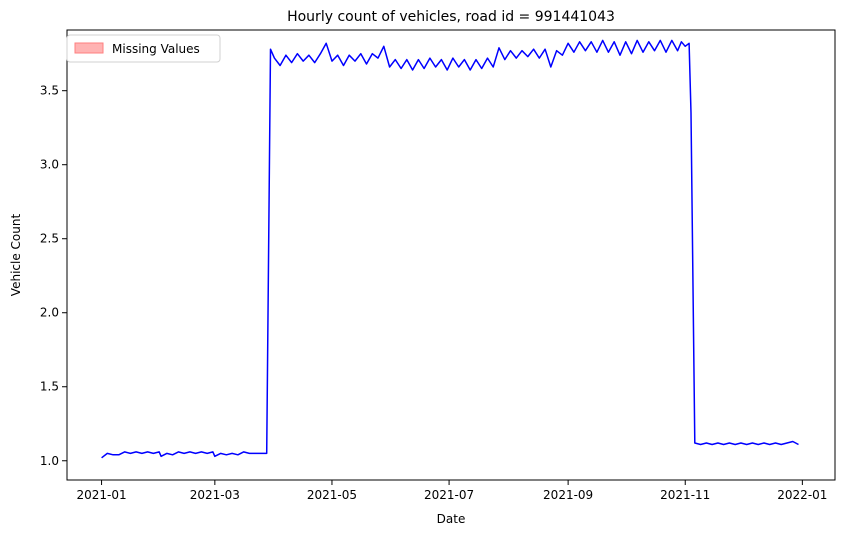 The width and height of the screenshot is (846, 536). What do you see at coordinates (802, 495) in the screenshot?
I see `x-tick-label: 2022-01` at bounding box center [802, 495].